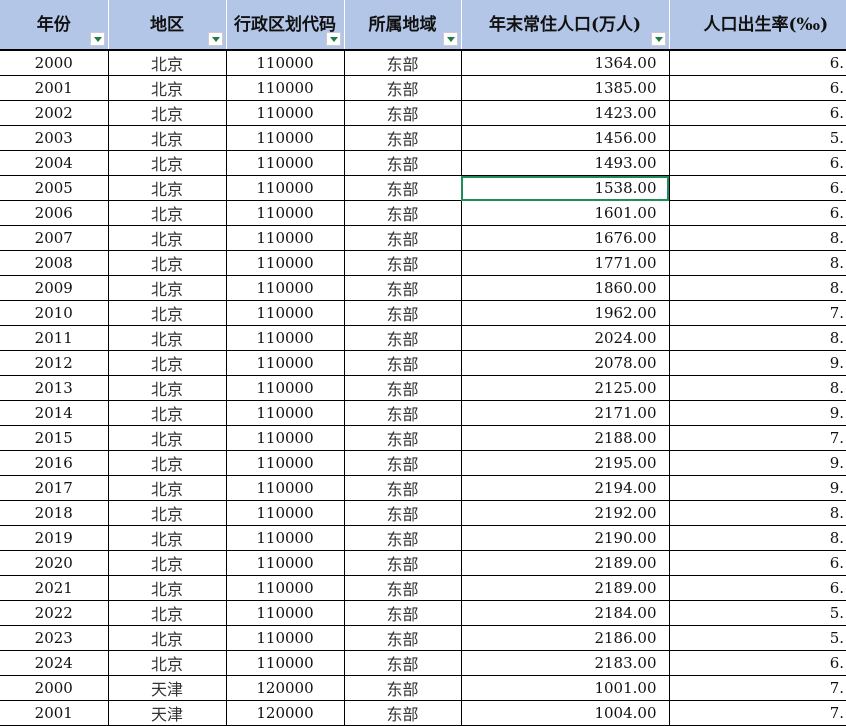  I want to click on cell: 2017, so click(54, 488).